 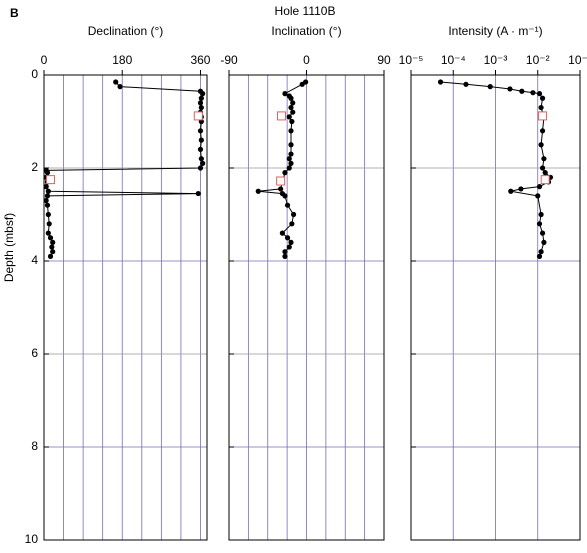 I want to click on figure-title: Hole 1110B, so click(x=305, y=11).